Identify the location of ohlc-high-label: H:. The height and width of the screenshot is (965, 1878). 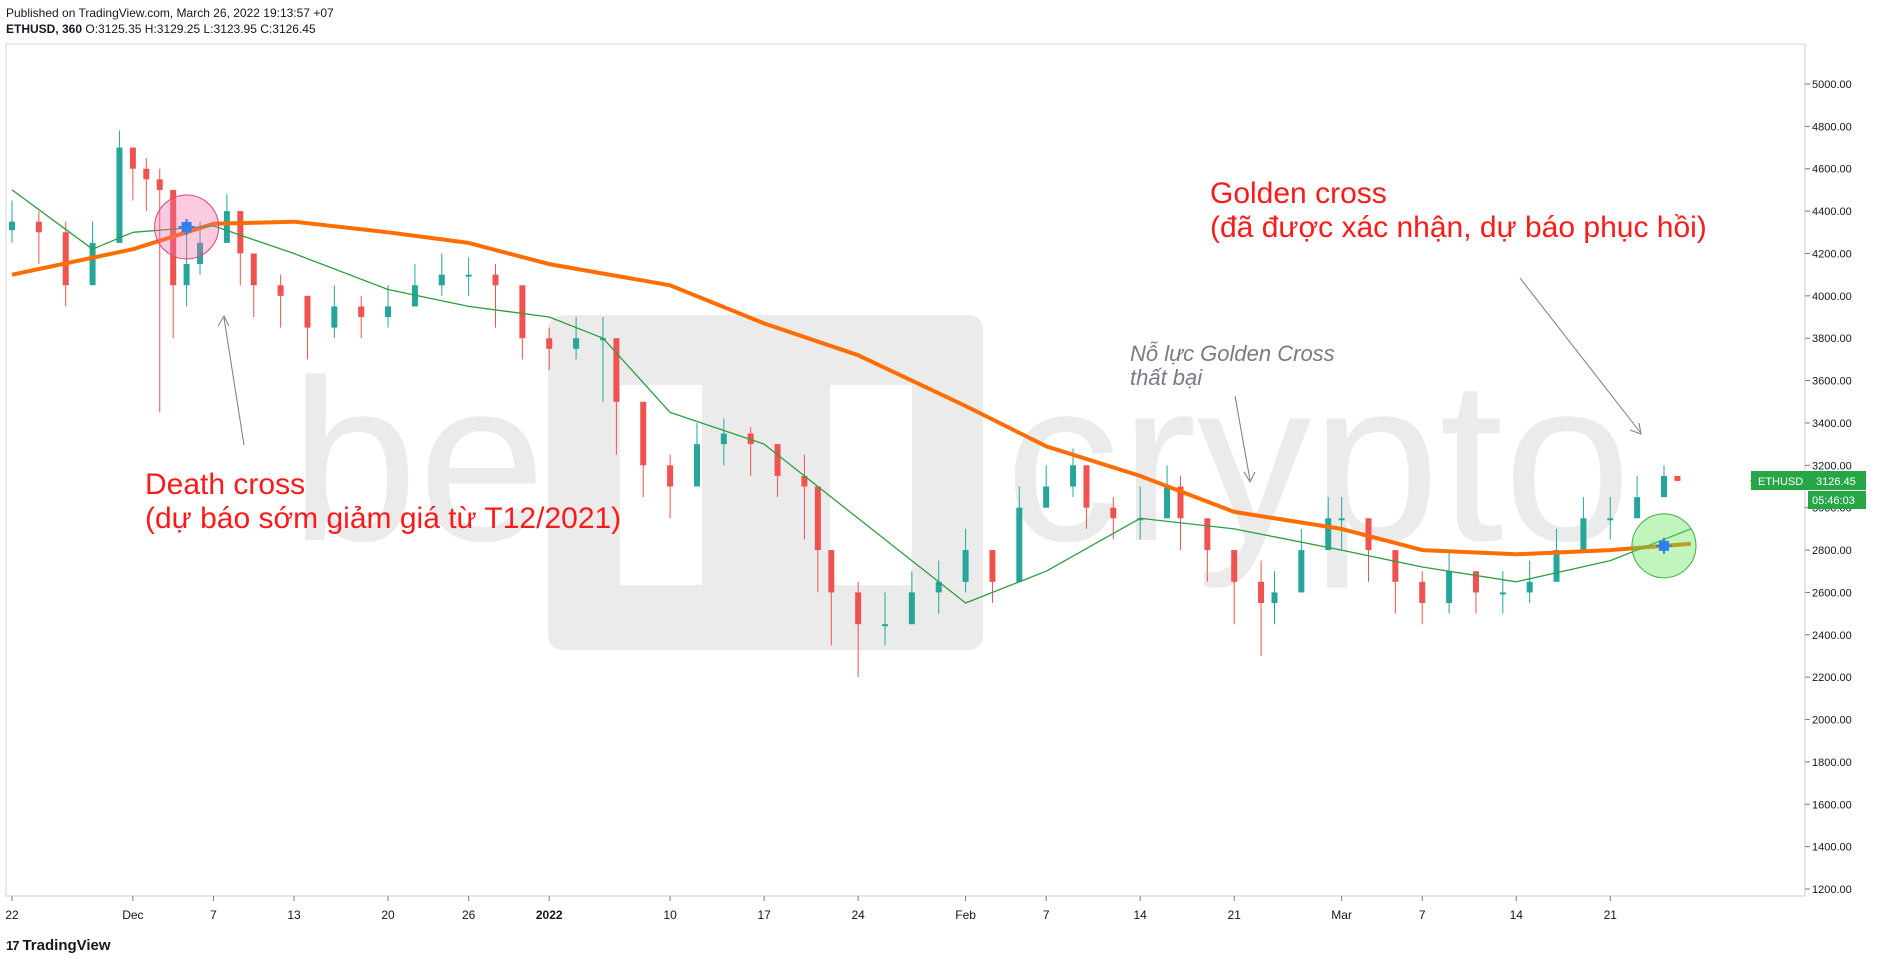
(150, 29).